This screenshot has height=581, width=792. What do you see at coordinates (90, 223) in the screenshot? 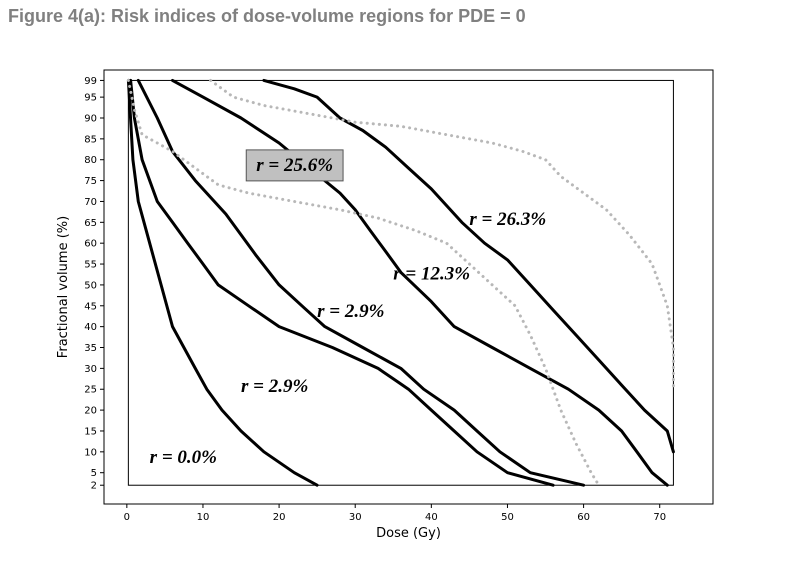
I see `y-tick-label: 65` at bounding box center [90, 223].